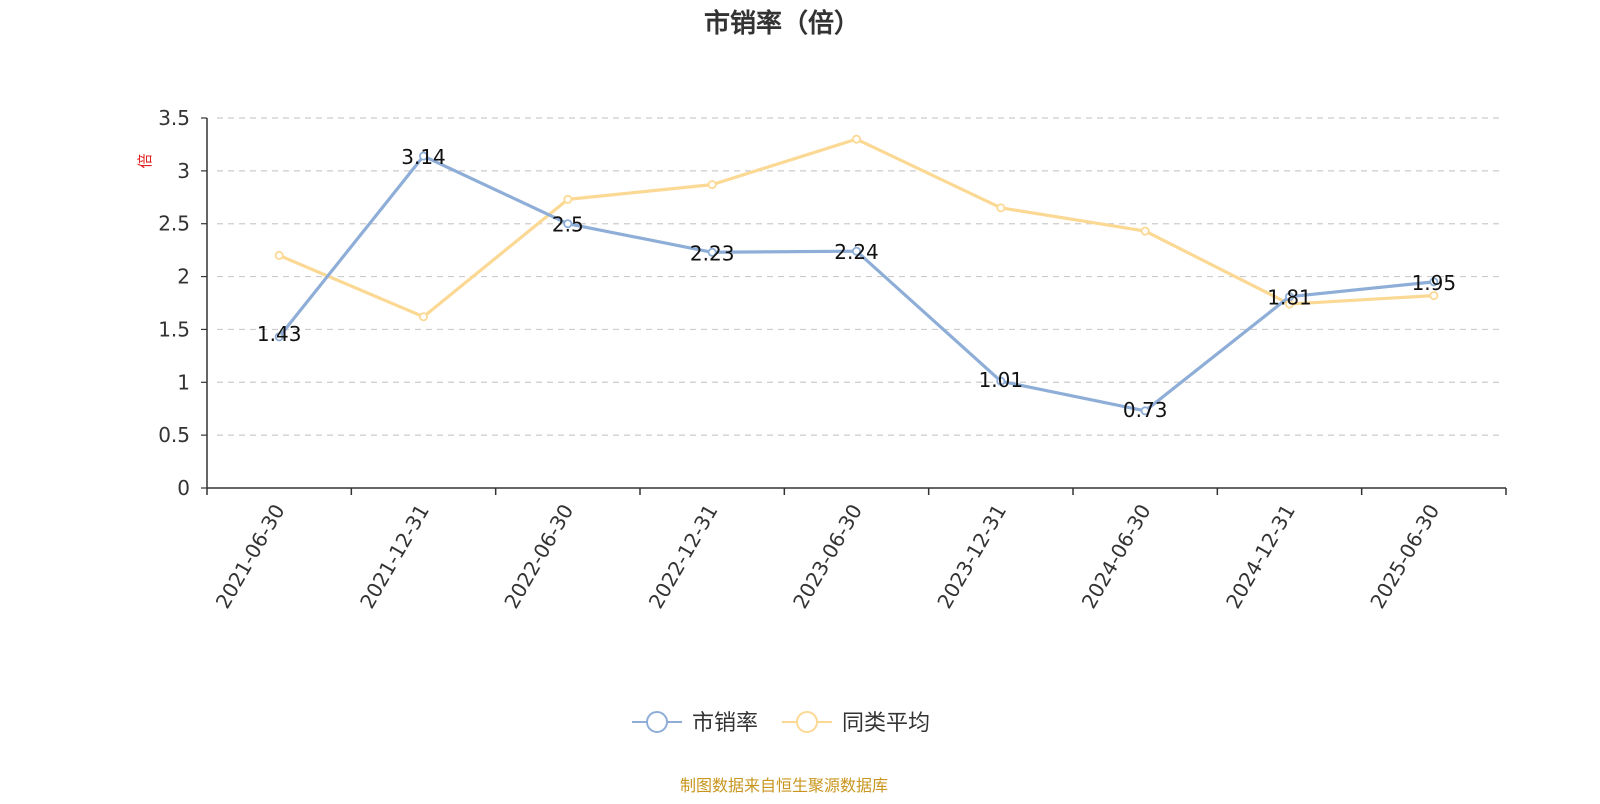 This screenshot has height=804, width=1600. I want to click on x-tick-label: 2024-12-31, so click(1260, 556).